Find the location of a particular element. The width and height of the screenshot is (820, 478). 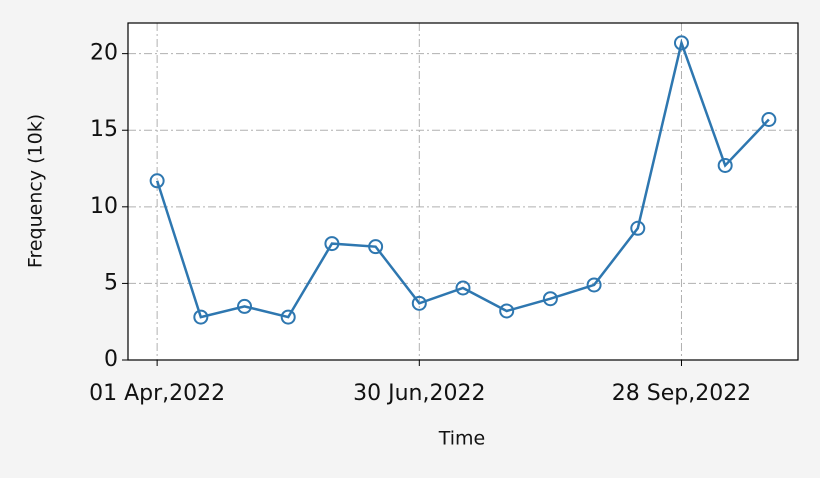

y-axis-label: Frequency (10k) is located at coordinates (36, 191).